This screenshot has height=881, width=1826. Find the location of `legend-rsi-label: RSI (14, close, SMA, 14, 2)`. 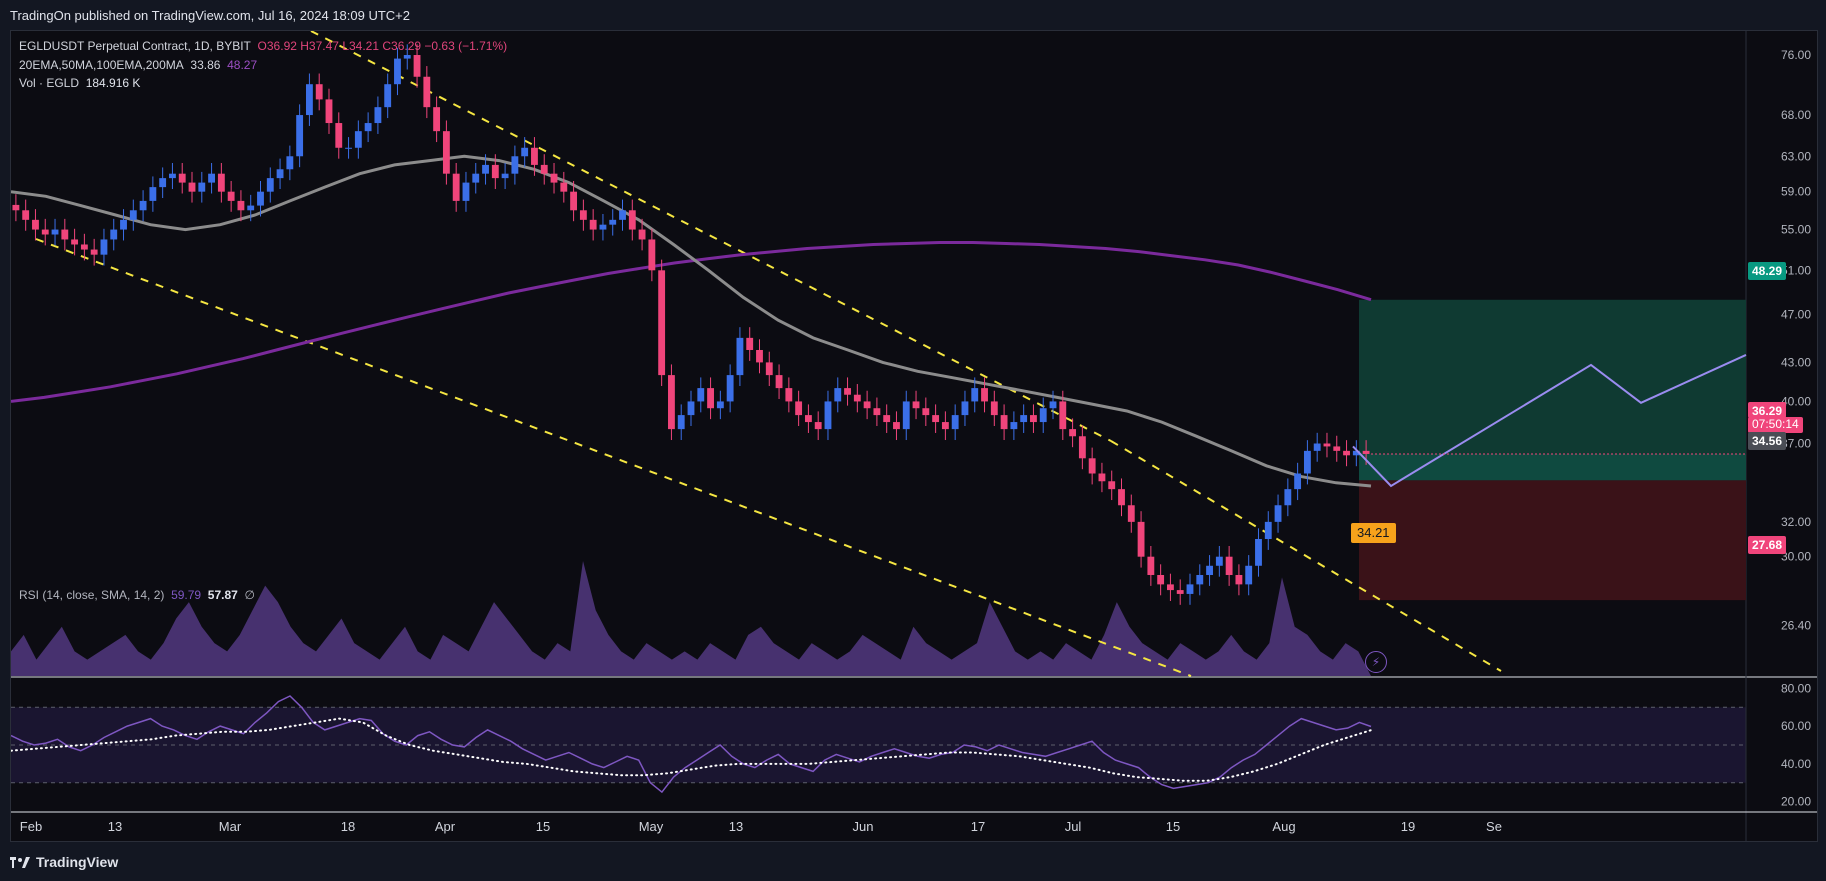

legend-rsi-label: RSI (14, close, SMA, 14, 2) is located at coordinates (92, 595).